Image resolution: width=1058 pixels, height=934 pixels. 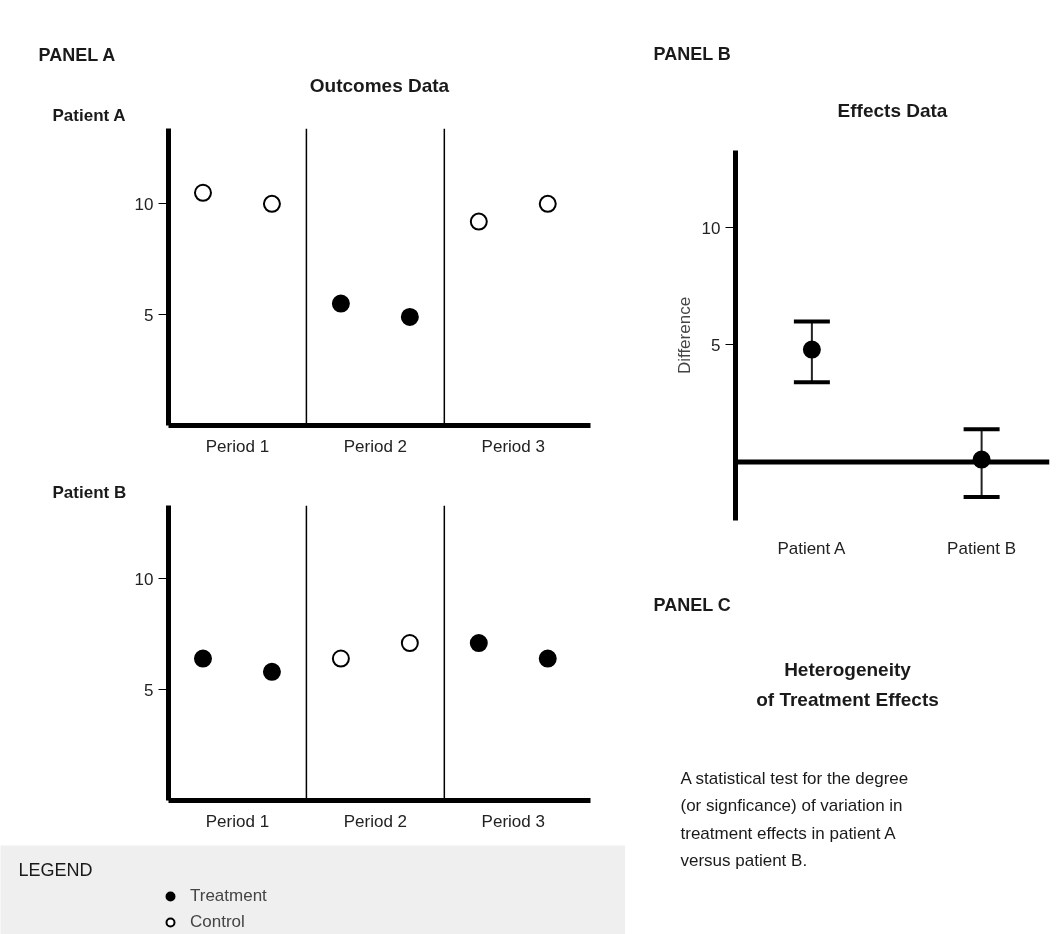 What do you see at coordinates (692, 604) in the screenshot?
I see `text: PANEL C` at bounding box center [692, 604].